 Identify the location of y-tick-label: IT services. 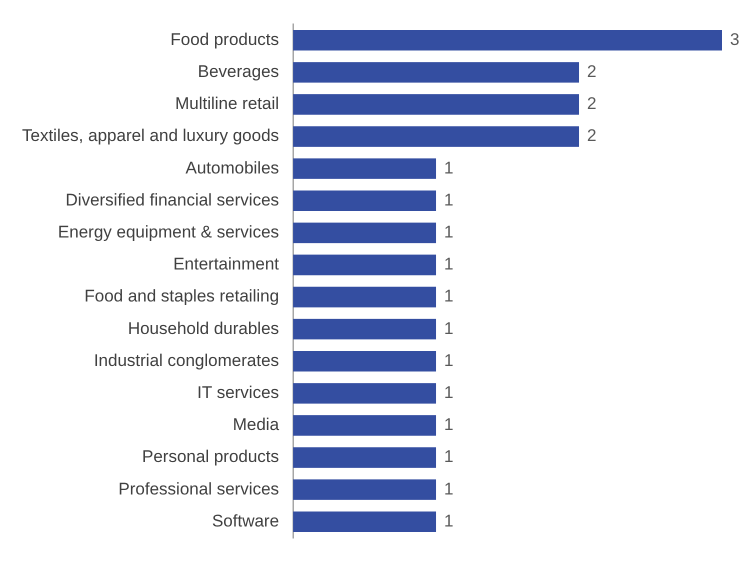
(238, 392).